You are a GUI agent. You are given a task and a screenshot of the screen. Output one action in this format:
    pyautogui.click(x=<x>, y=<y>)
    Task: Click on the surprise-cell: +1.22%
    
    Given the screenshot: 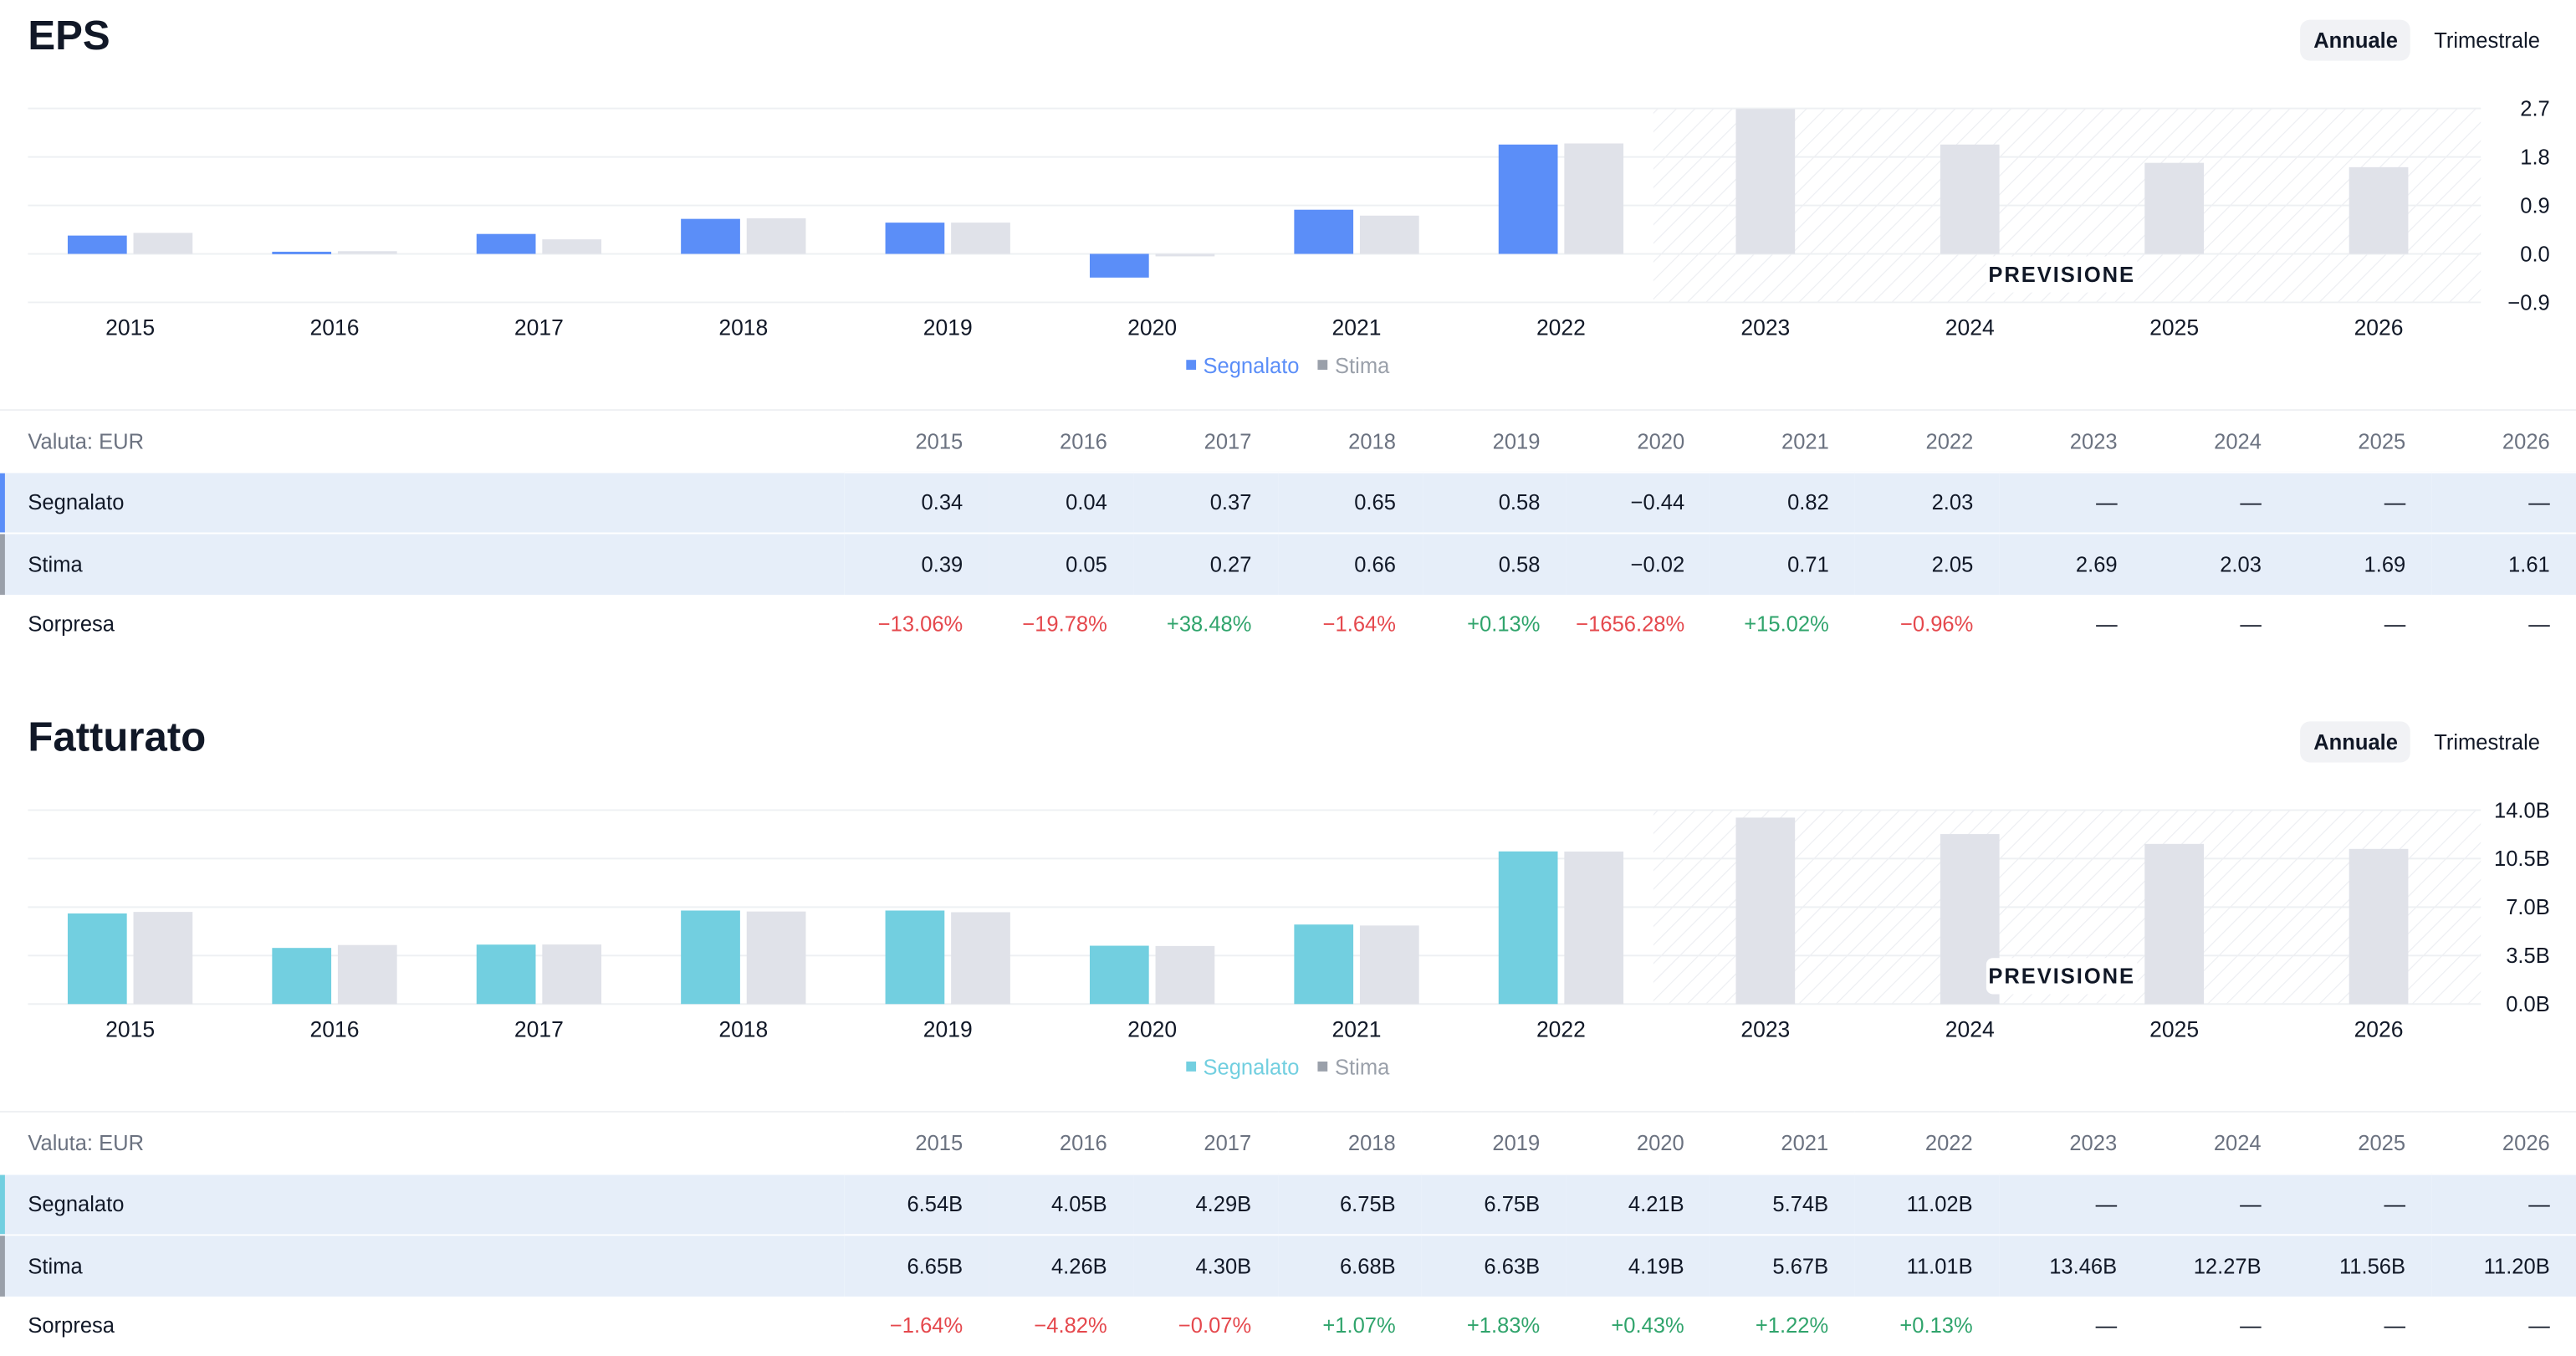 What is the action you would take?
    pyautogui.click(x=1792, y=1325)
    